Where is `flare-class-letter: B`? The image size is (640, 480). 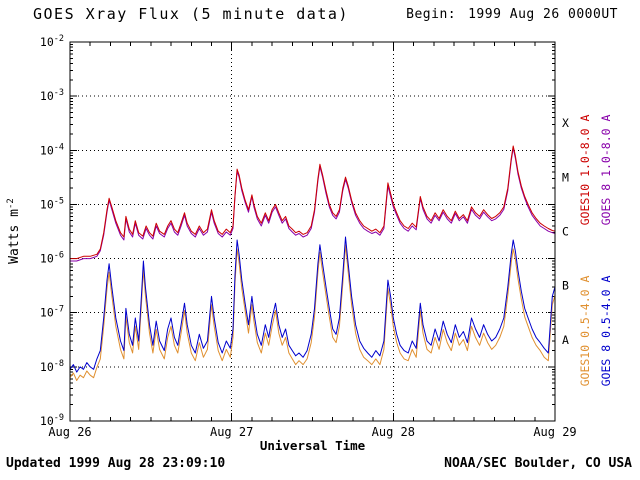 flare-class-letter: B is located at coordinates (565, 286).